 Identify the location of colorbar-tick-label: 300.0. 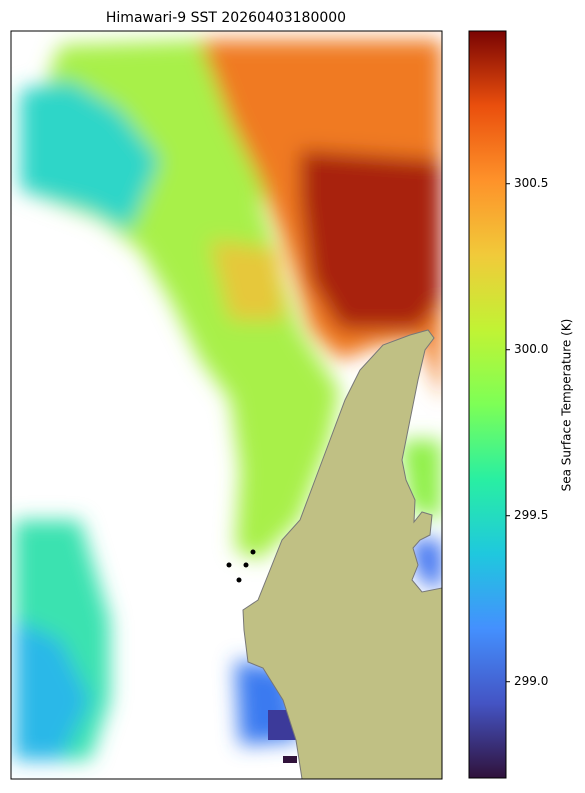
(531, 349).